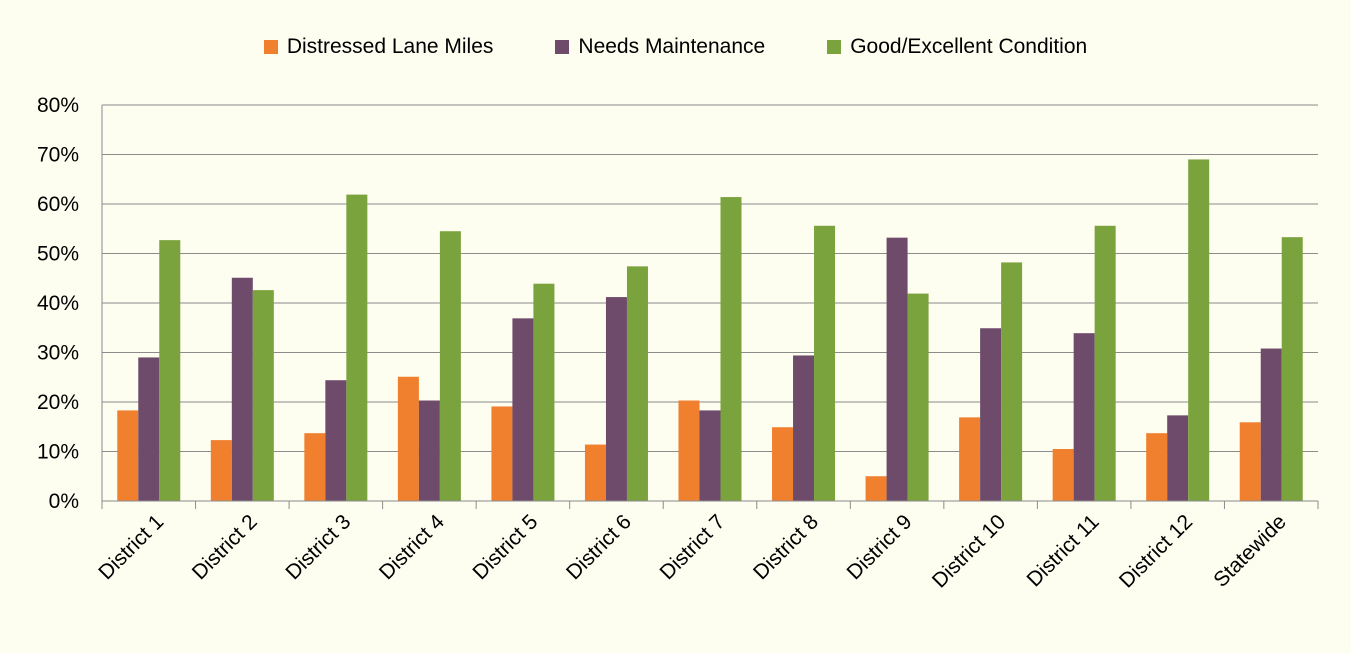 The image size is (1351, 653). What do you see at coordinates (599, 547) in the screenshot?
I see `x-tick-label: District 6` at bounding box center [599, 547].